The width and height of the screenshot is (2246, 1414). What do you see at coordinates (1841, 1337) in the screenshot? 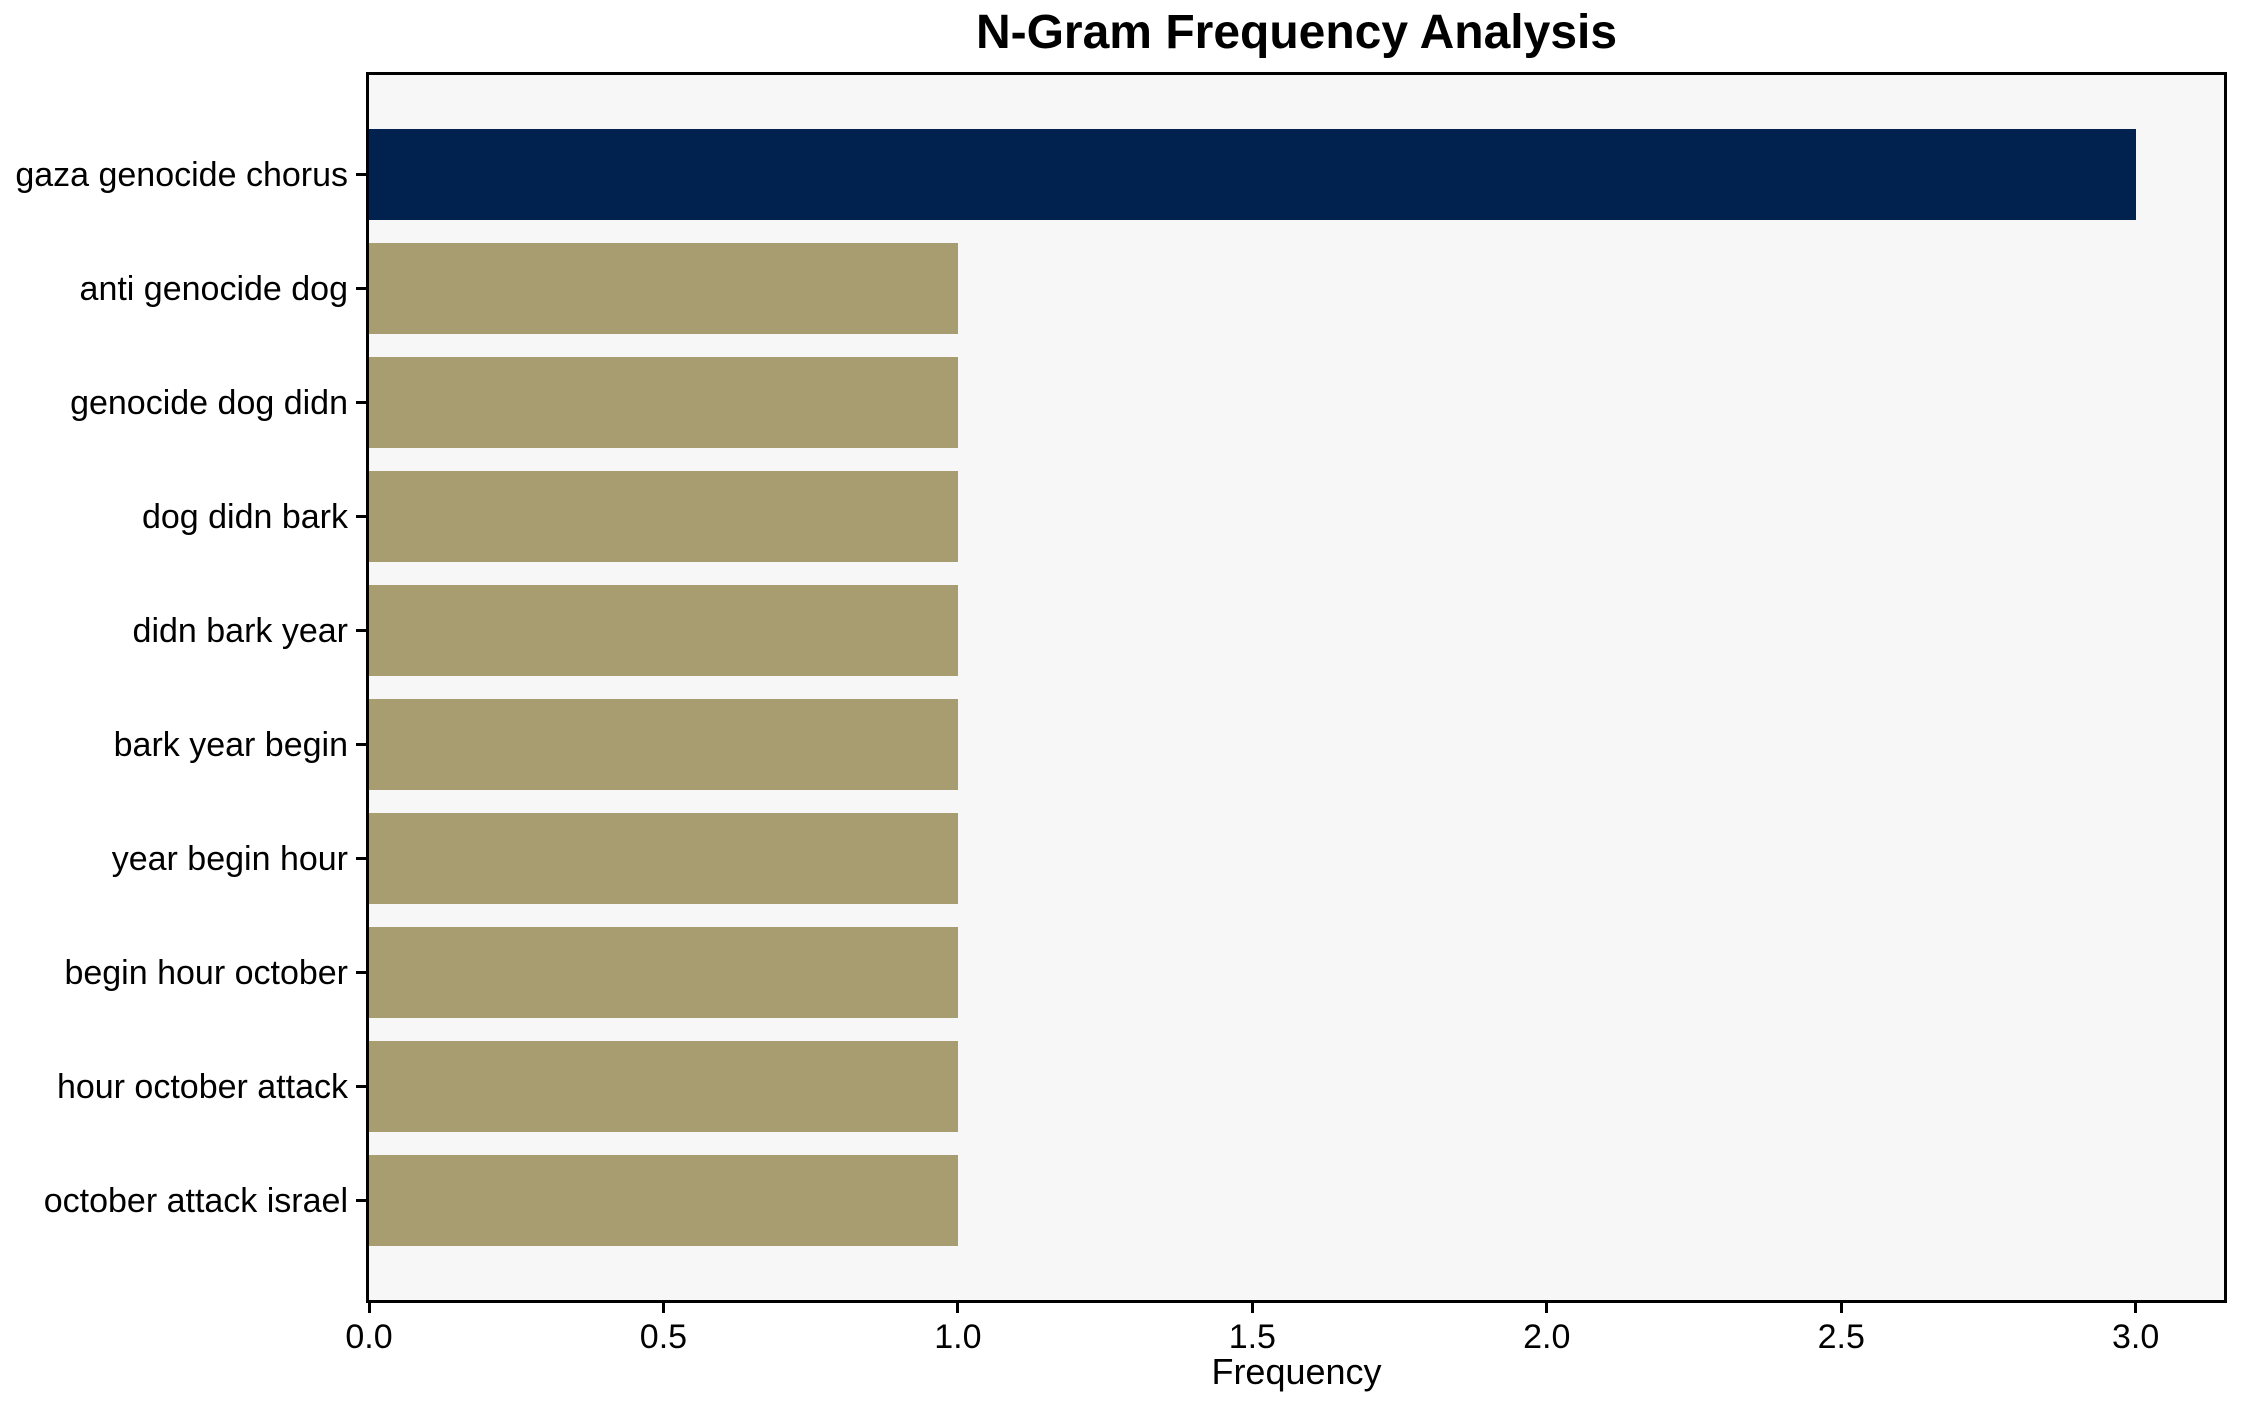
I see `x-tick-label: 2.5` at bounding box center [1841, 1337].